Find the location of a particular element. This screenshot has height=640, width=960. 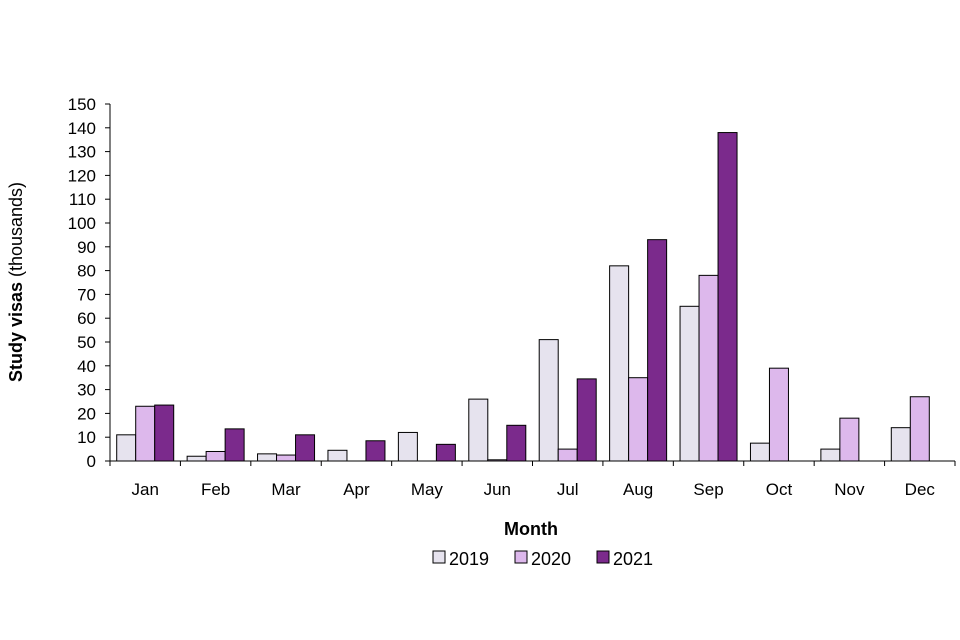

x-tick-label: Oct is located at coordinates (779, 489).